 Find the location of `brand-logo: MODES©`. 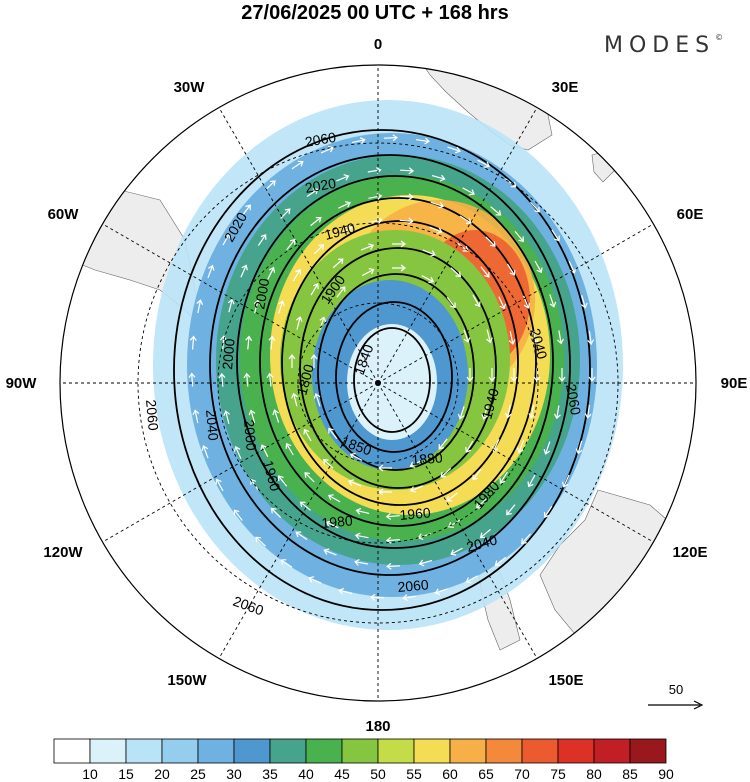

brand-logo: MODES© is located at coordinates (663, 45).